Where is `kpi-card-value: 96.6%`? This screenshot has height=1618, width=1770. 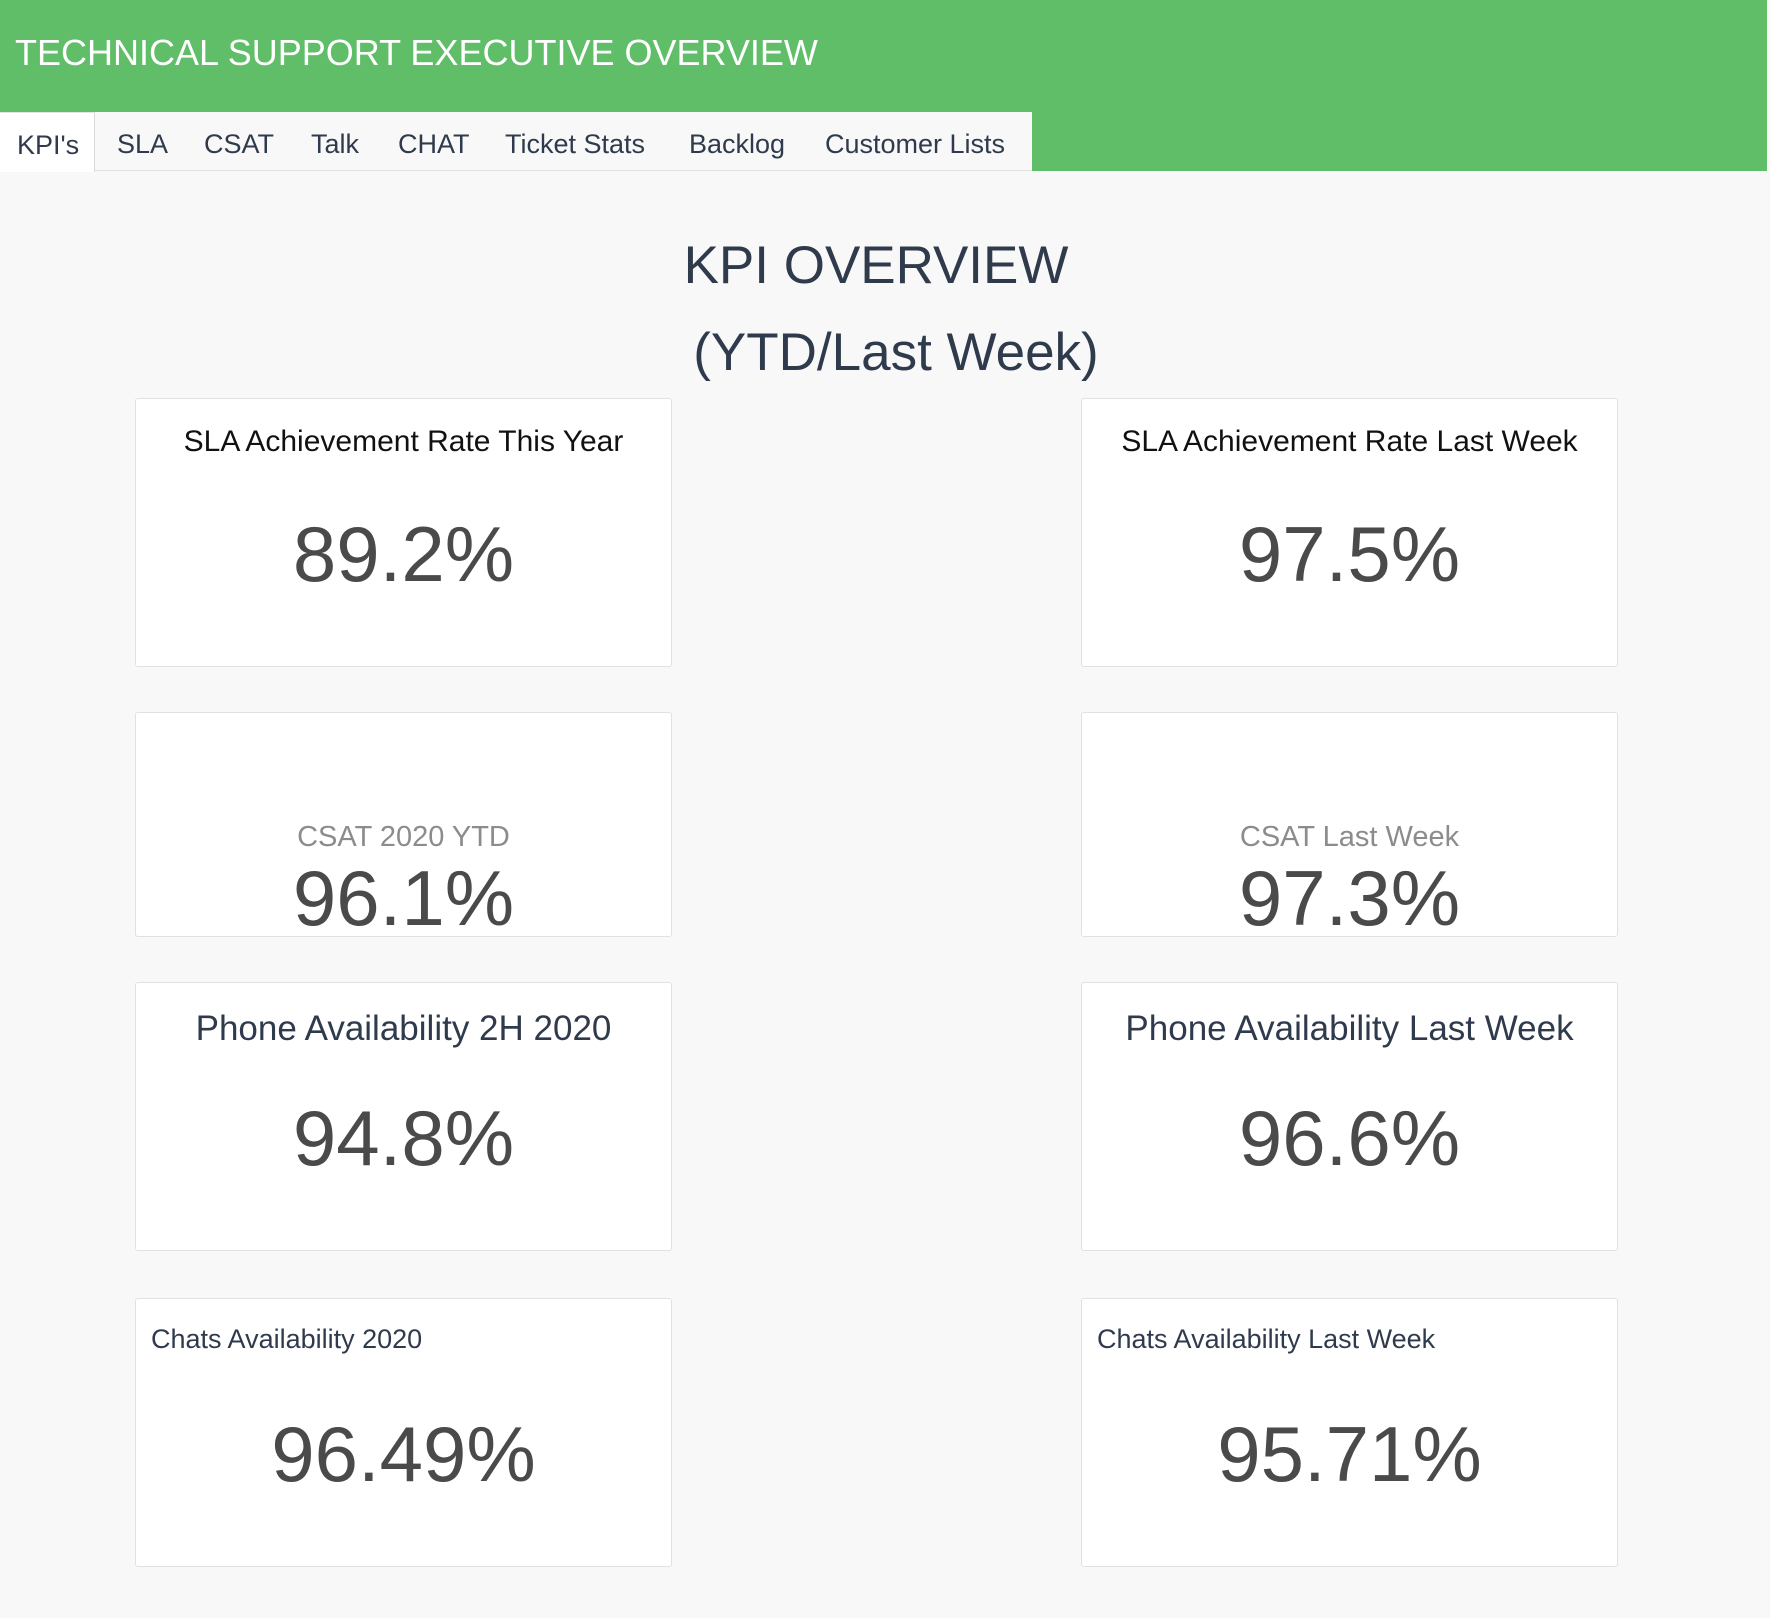
kpi-card-value: 96.6% is located at coordinates (1349, 1138).